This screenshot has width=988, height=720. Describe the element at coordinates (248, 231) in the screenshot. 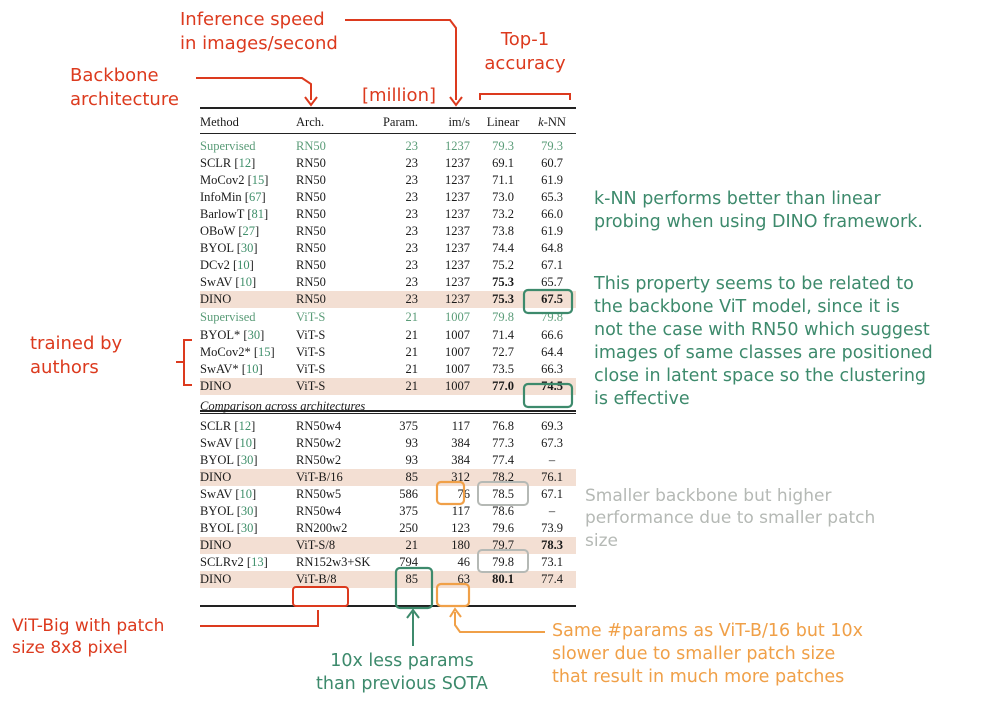

I see `citation-ref: 27` at that location.